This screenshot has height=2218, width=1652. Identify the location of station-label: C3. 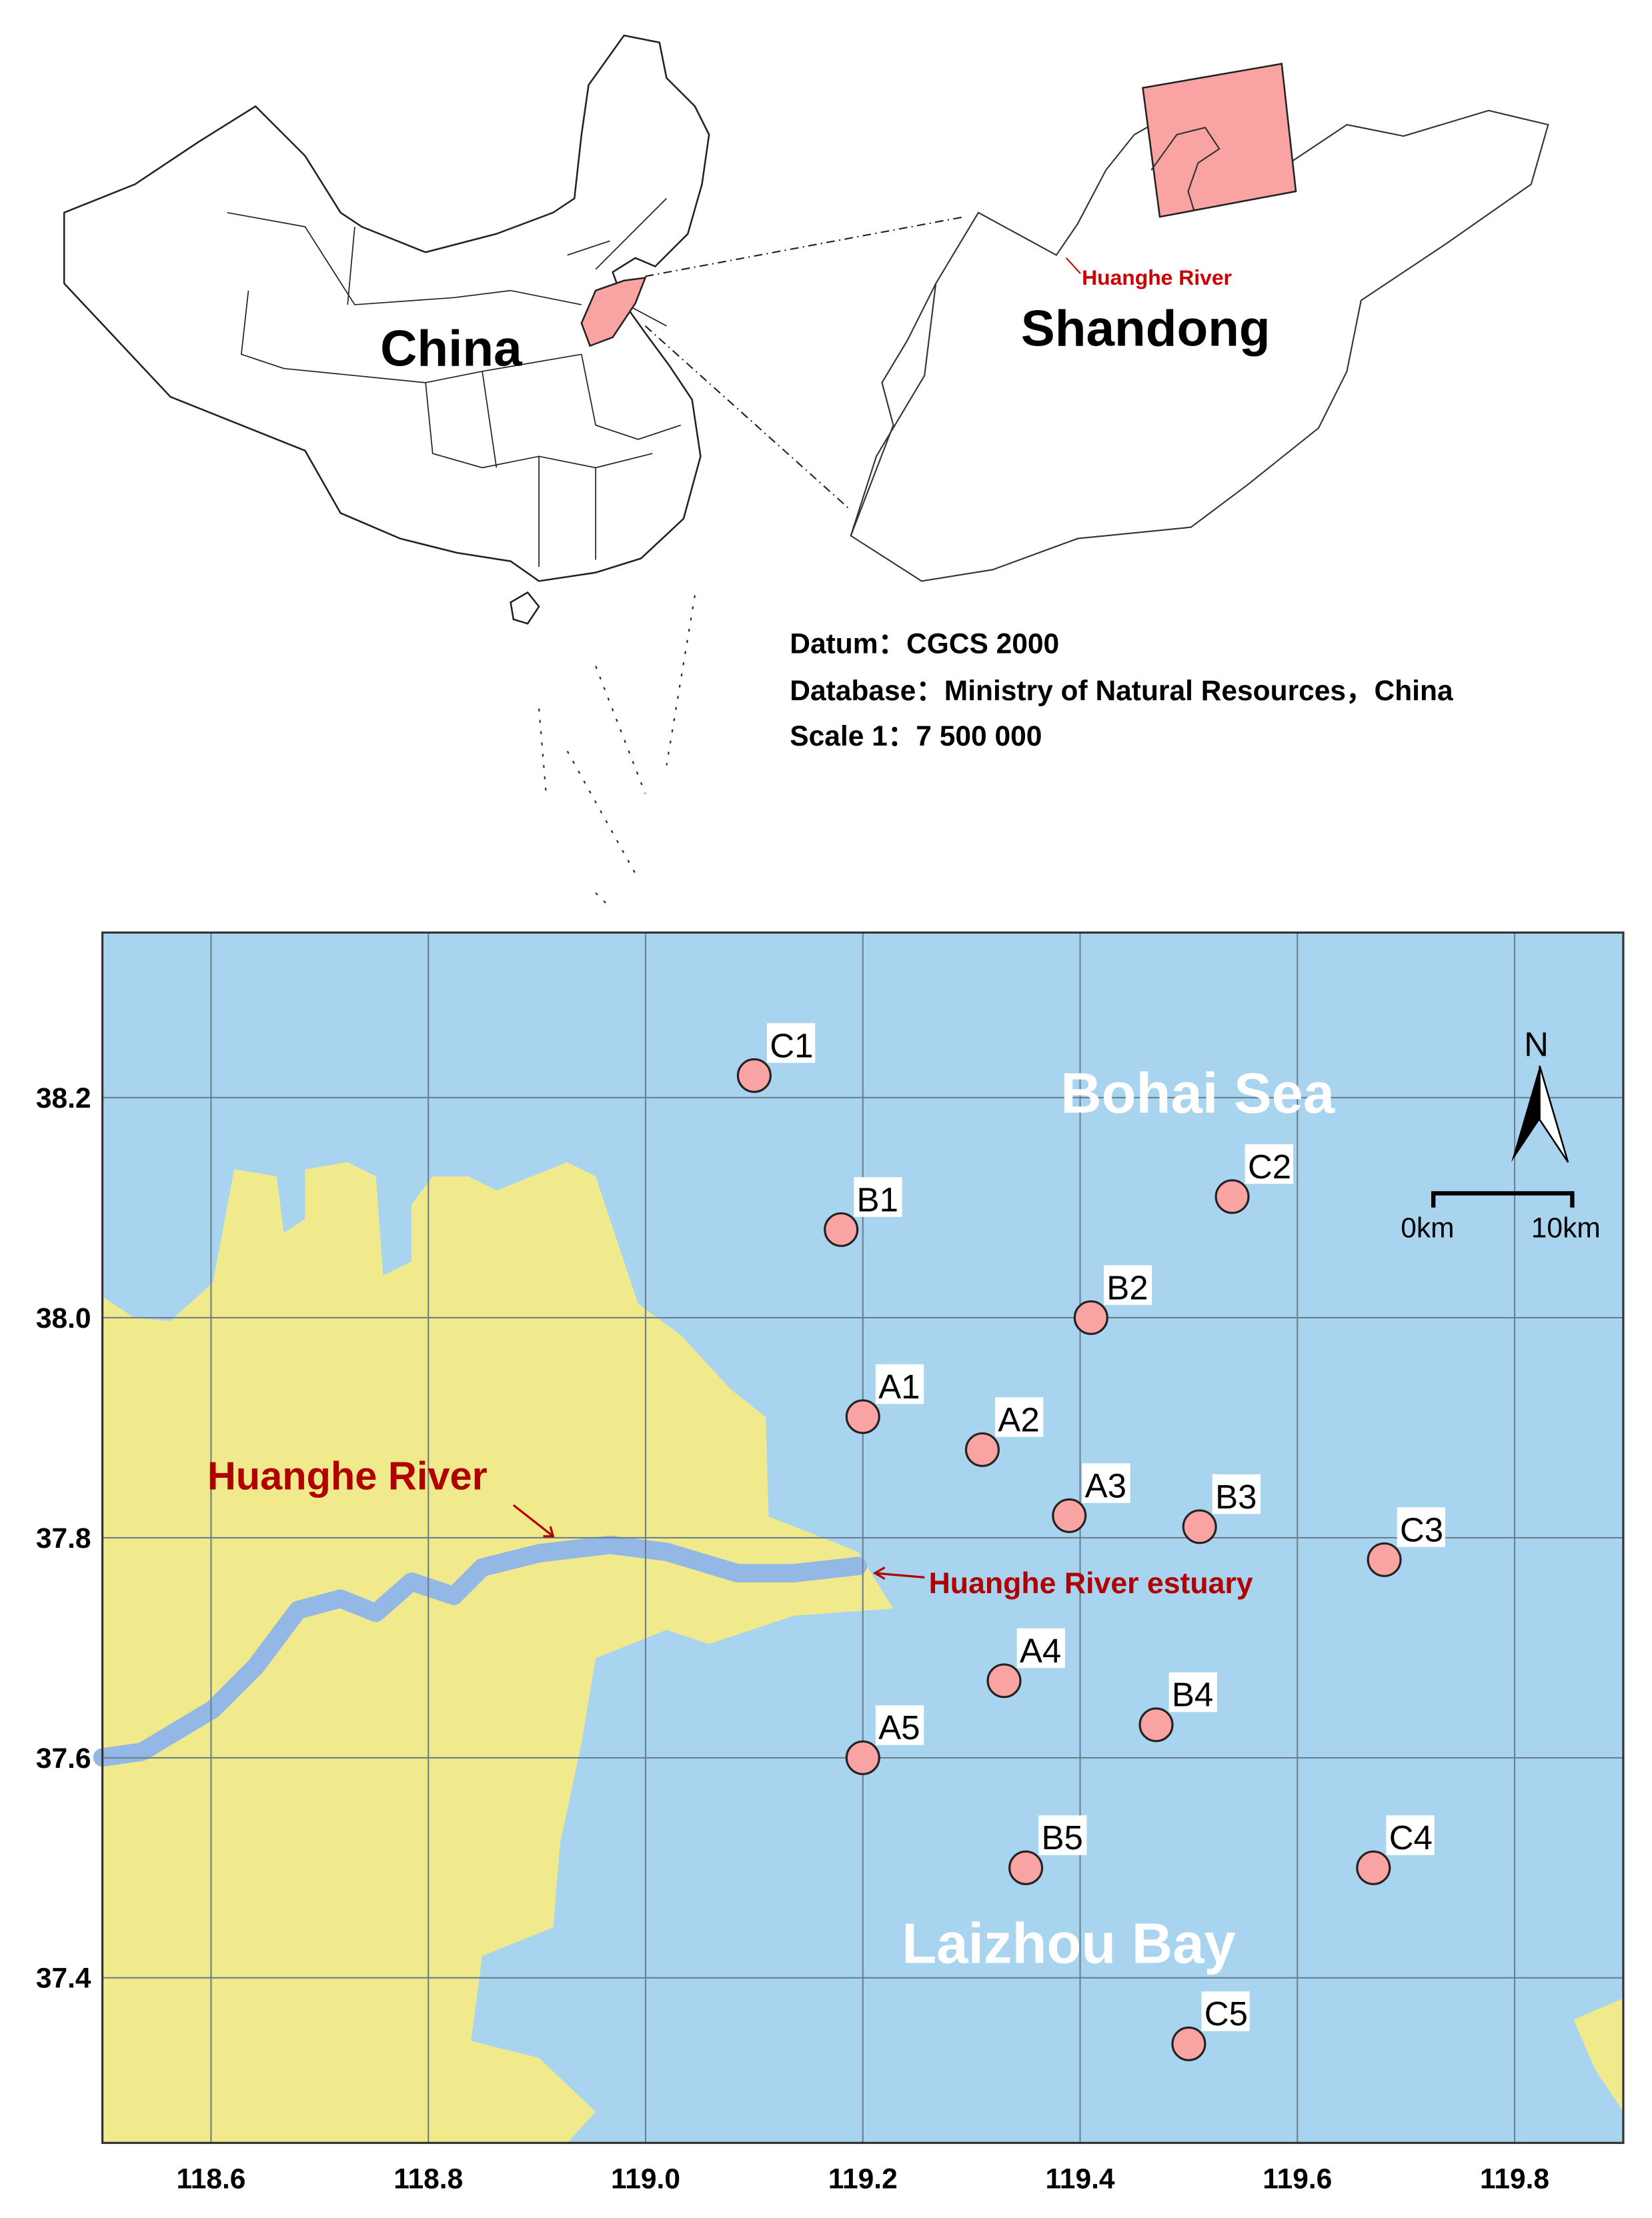
(1421, 1529).